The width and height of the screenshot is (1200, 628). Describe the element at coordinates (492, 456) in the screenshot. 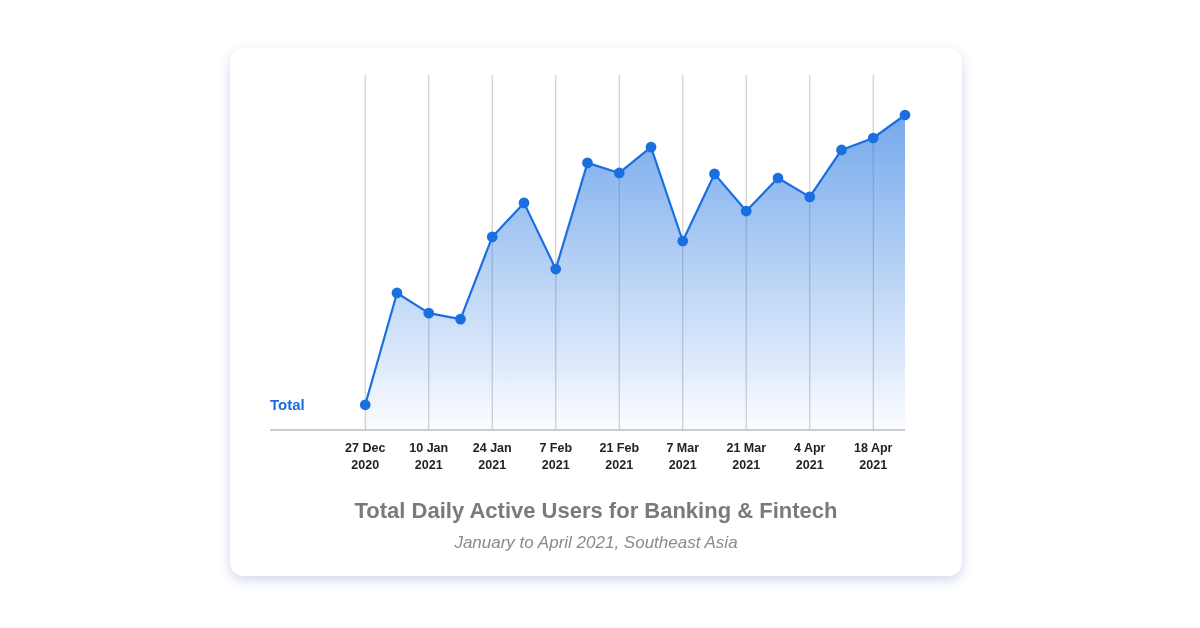

I see `x-tick-label: 24 Jan 2021` at that location.